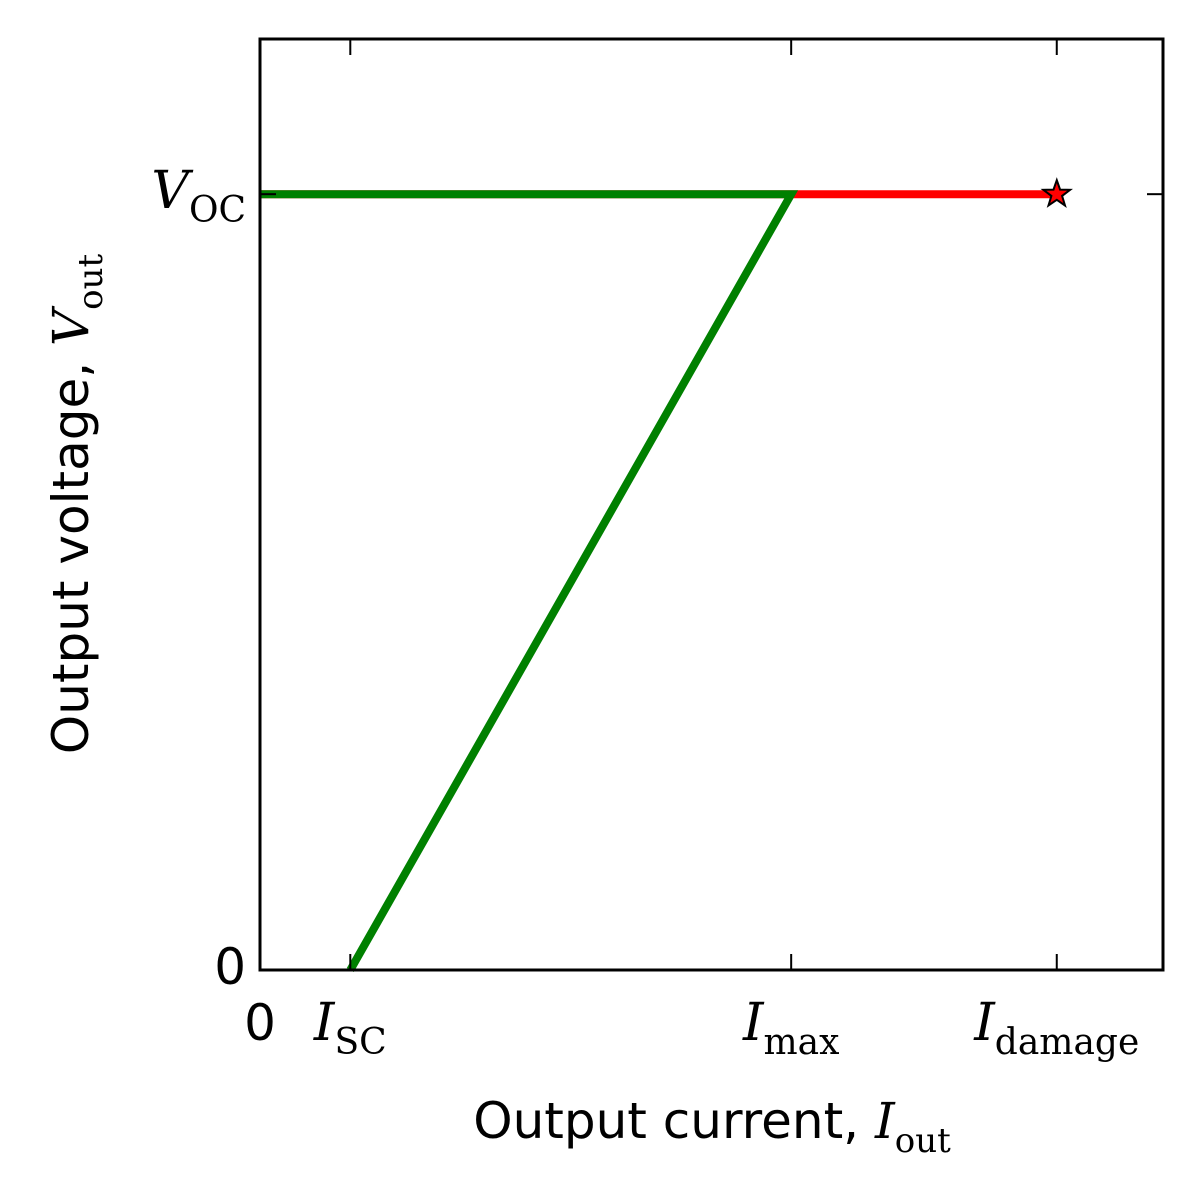 Image resolution: width=1200 pixels, height=1191 pixels. Describe the element at coordinates (350, 1028) in the screenshot. I see `x-tick-label-2: ISC` at that location.